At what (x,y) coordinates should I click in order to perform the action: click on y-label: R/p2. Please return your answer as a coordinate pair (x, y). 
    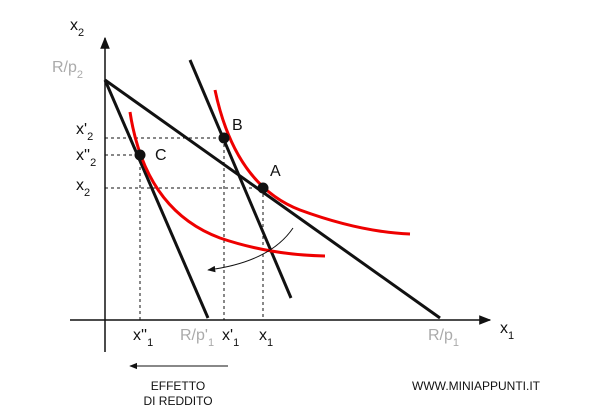
    Looking at the image, I should click on (67, 70).